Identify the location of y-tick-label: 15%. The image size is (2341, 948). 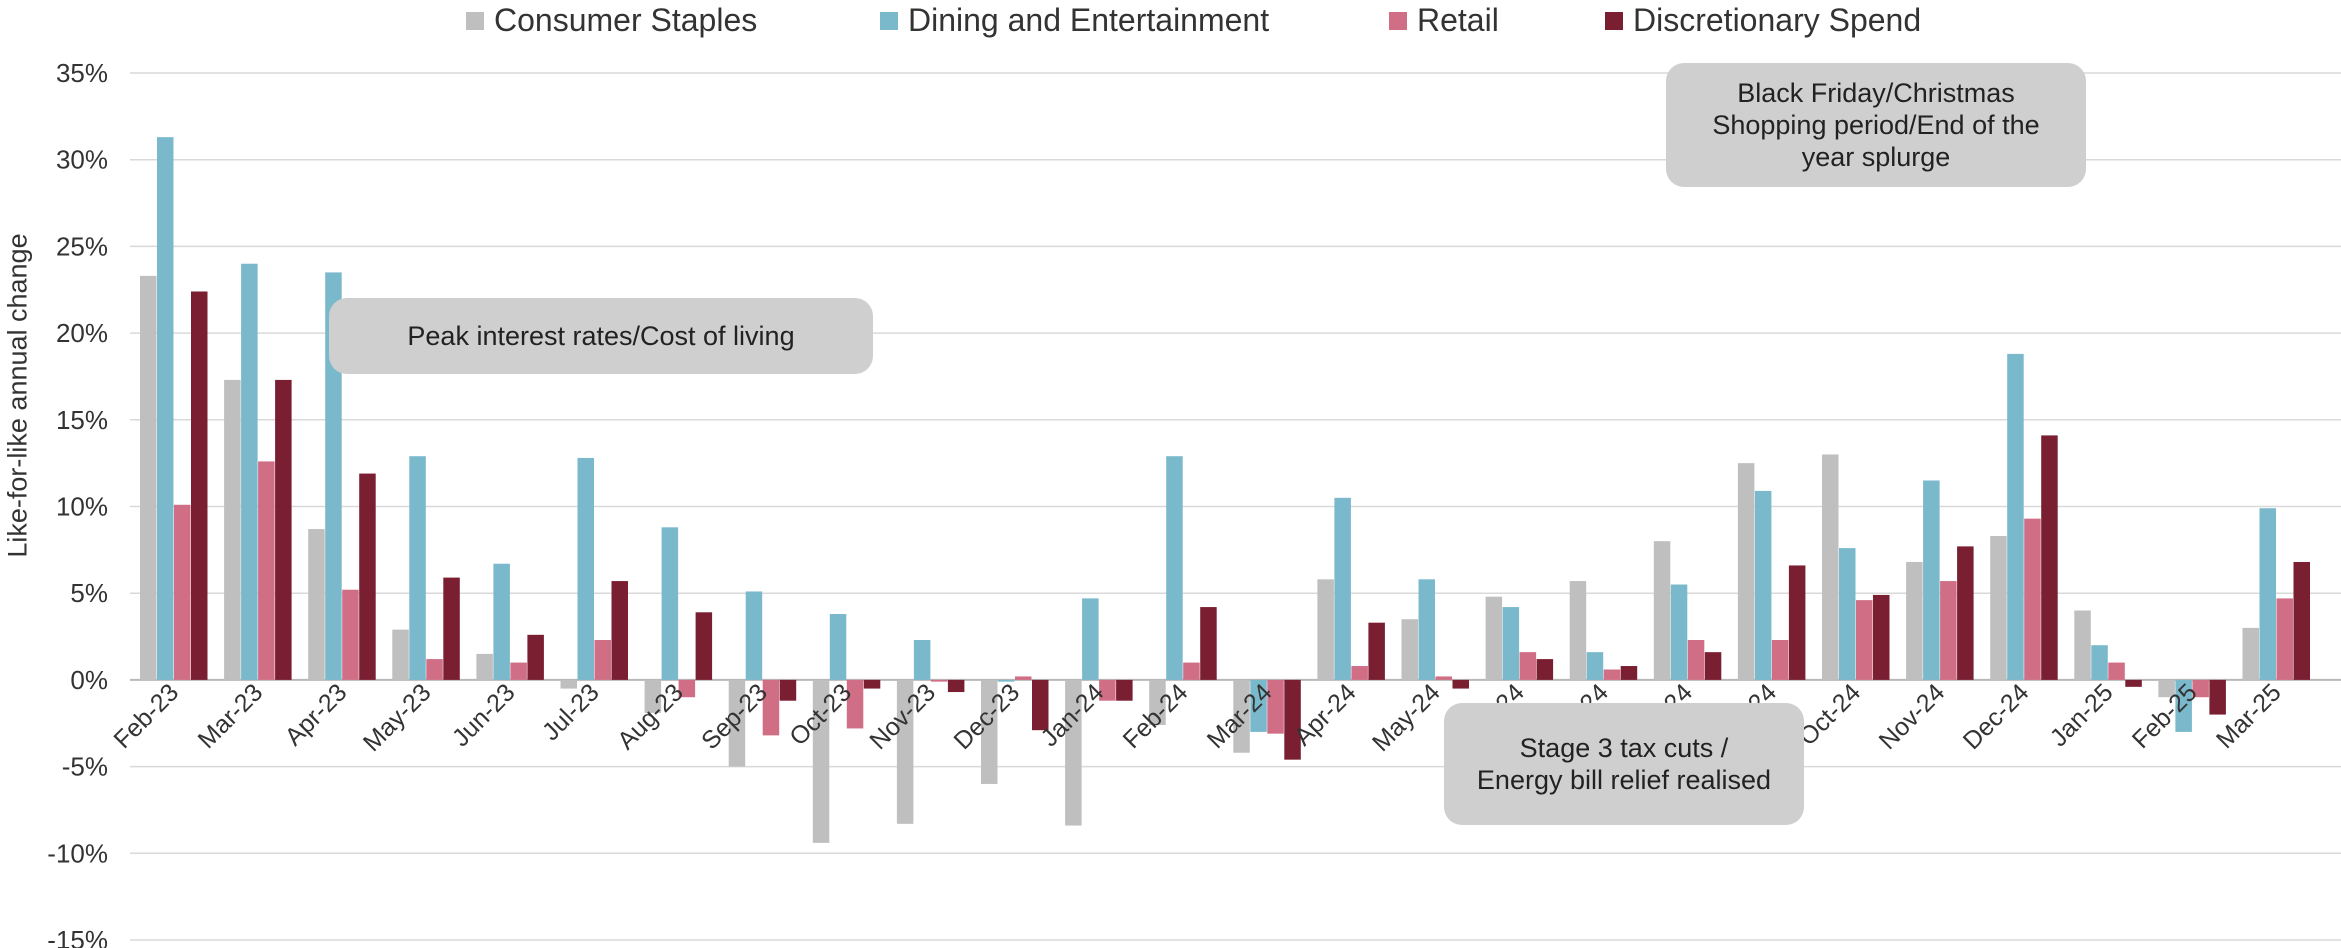
(82, 420).